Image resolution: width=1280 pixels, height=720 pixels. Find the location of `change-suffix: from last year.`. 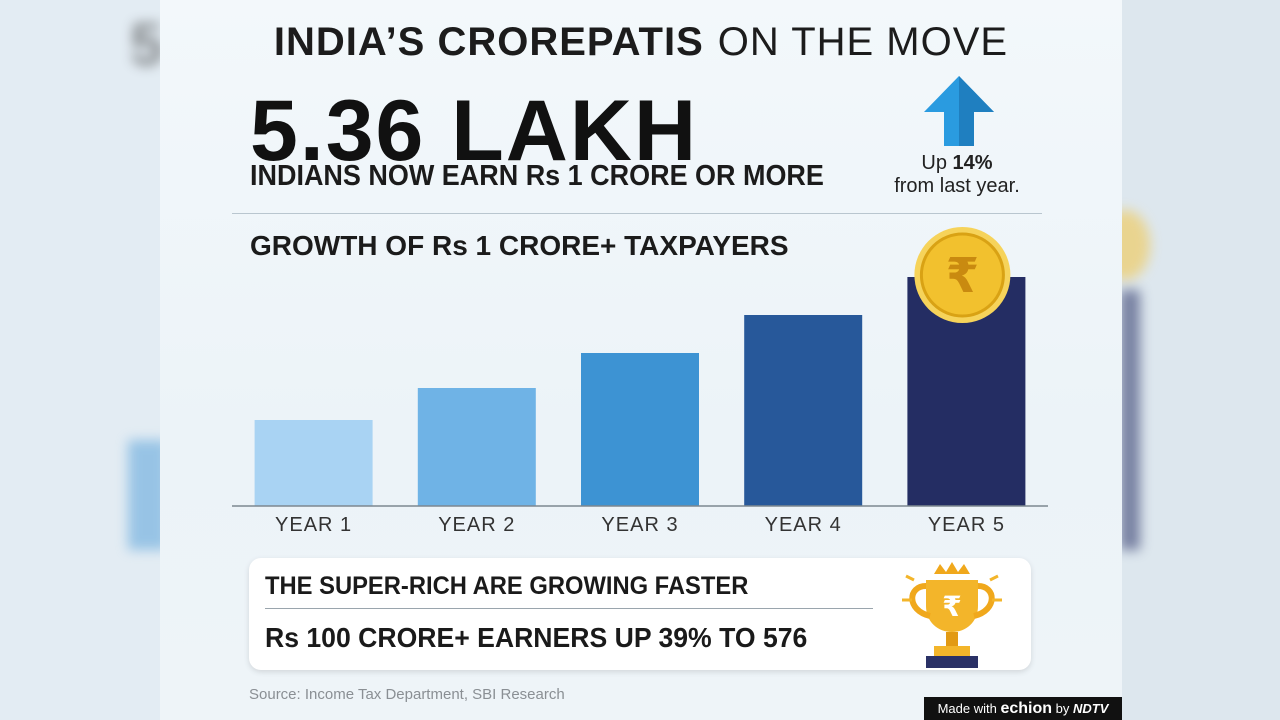

change-suffix: from last year. is located at coordinates (957, 186).